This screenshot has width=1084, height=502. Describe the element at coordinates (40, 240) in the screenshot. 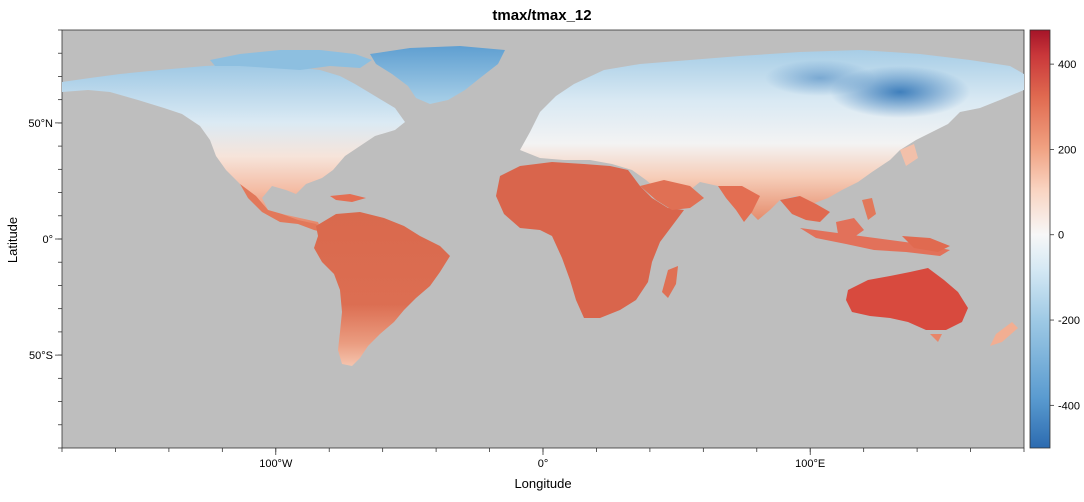

I see `y-tick-labels: 50°N 0° 50°S` at that location.